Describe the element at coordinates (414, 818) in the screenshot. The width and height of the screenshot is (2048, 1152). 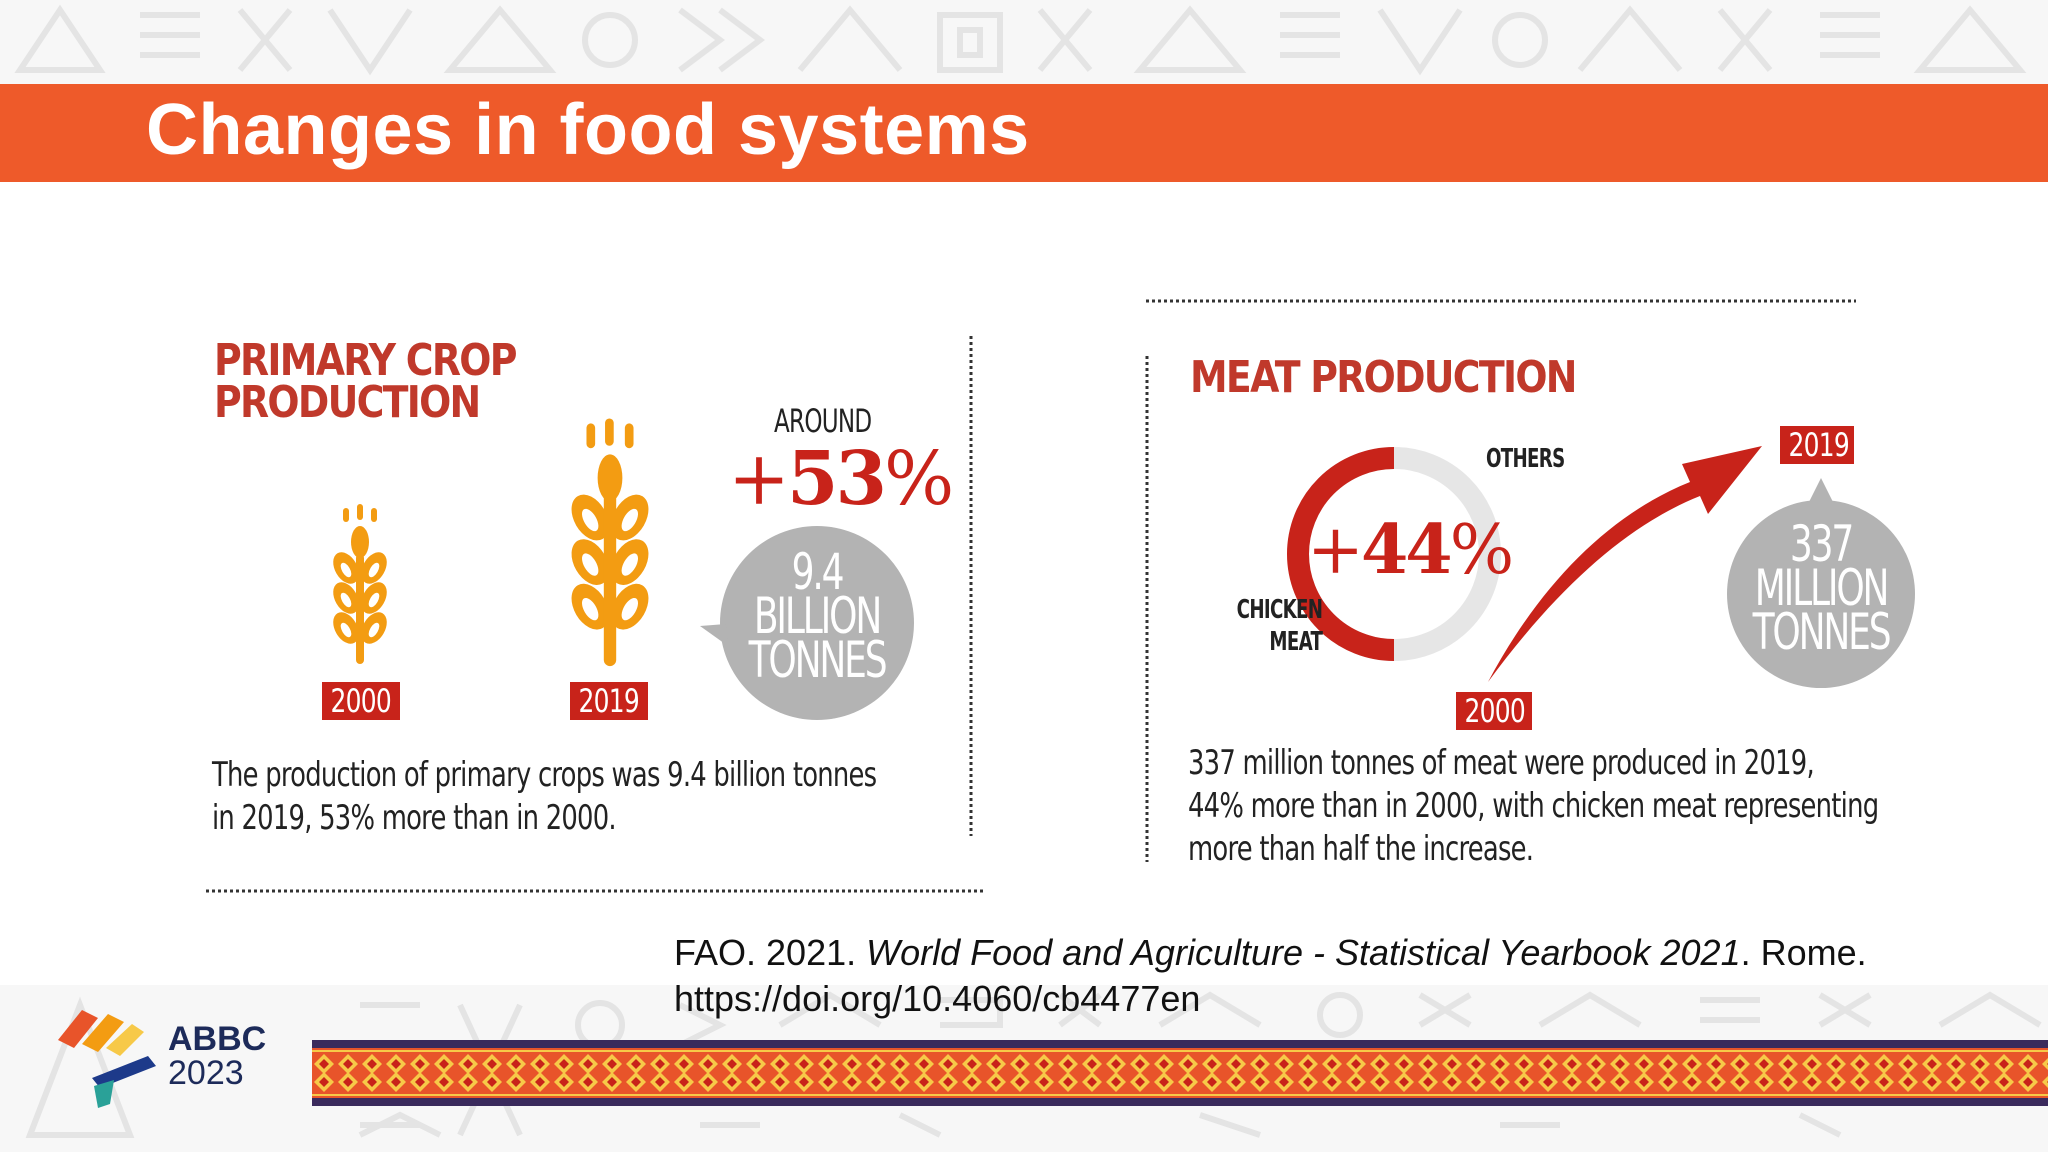
I see `crop-description-line2: in 2019, 53% more than in 2000.` at that location.